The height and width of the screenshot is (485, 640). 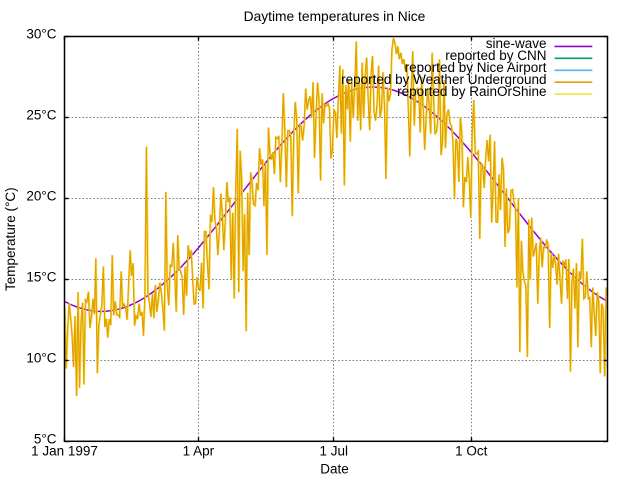 What do you see at coordinates (41, 277) in the screenshot?
I see `svg-text: 15°C` at bounding box center [41, 277].